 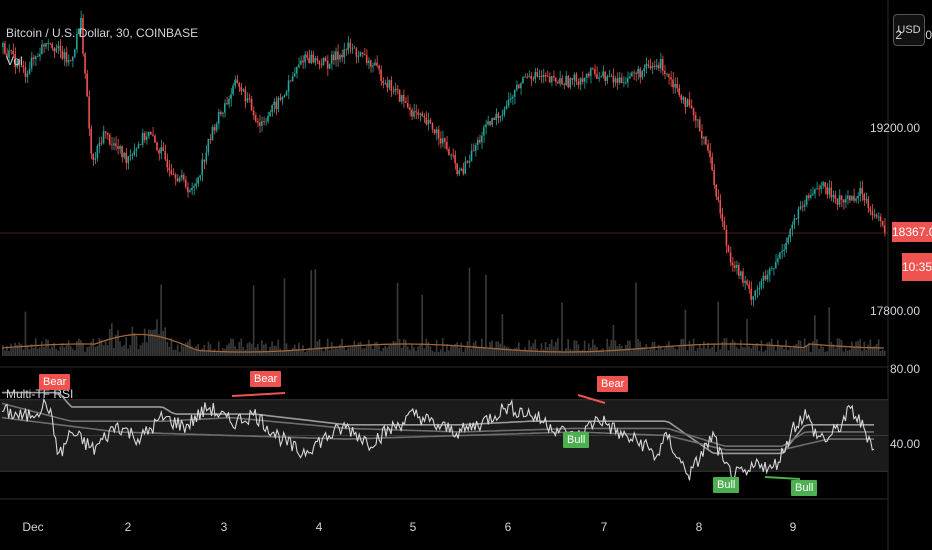 What do you see at coordinates (442, 343) in the screenshot?
I see `volume-ma-line` at bounding box center [442, 343].